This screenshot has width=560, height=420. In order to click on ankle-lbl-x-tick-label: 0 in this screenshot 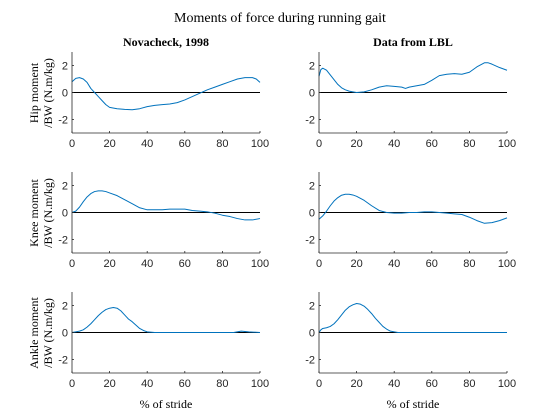, I will do `click(319, 384)`.